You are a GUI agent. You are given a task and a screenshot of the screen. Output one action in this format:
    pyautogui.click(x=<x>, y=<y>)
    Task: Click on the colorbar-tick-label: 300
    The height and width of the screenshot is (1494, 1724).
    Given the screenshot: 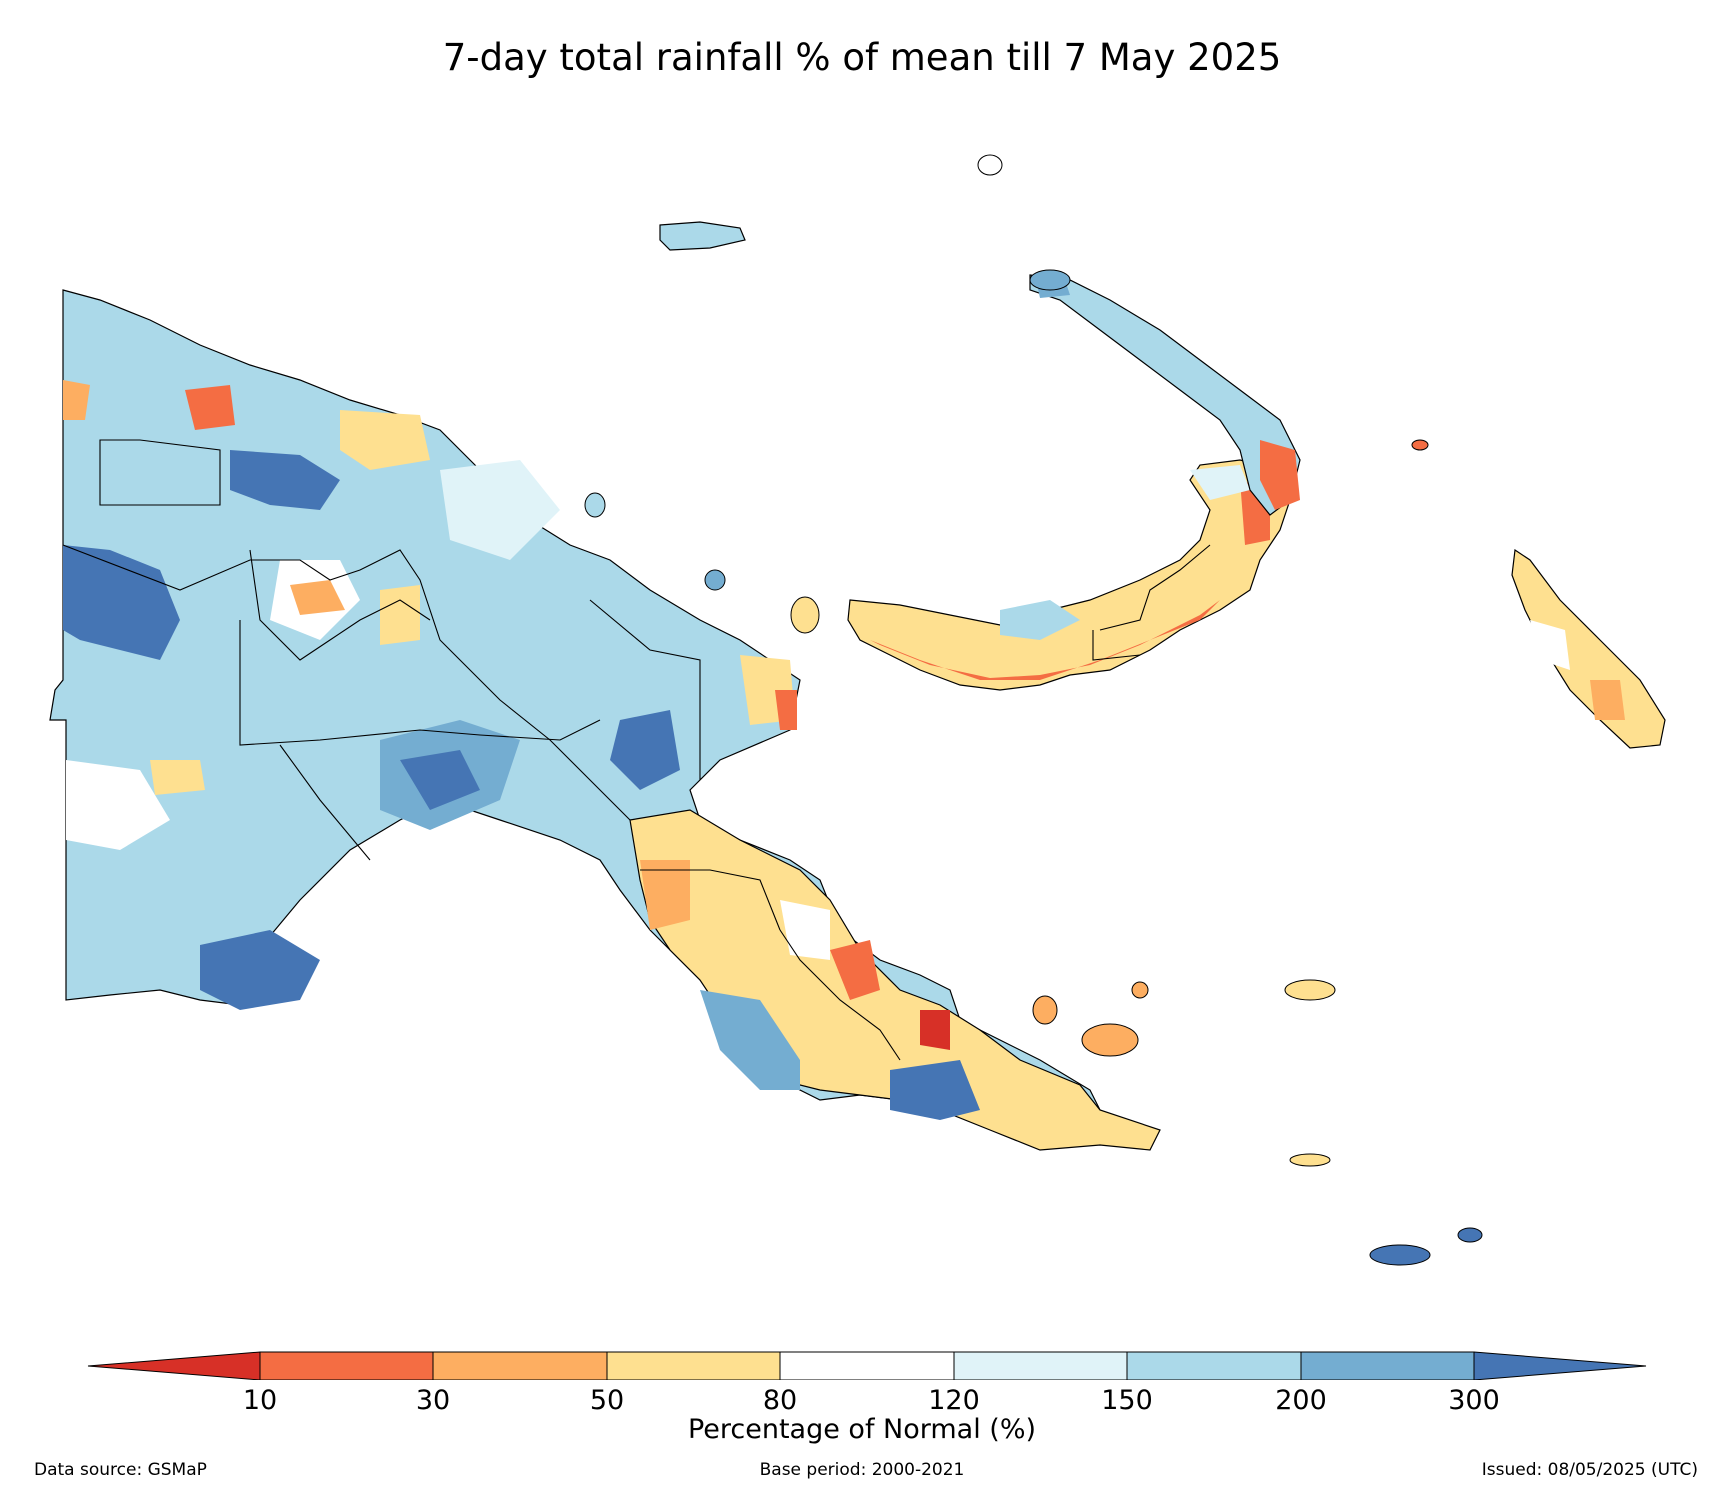 What is the action you would take?
    pyautogui.click(x=1474, y=1400)
    